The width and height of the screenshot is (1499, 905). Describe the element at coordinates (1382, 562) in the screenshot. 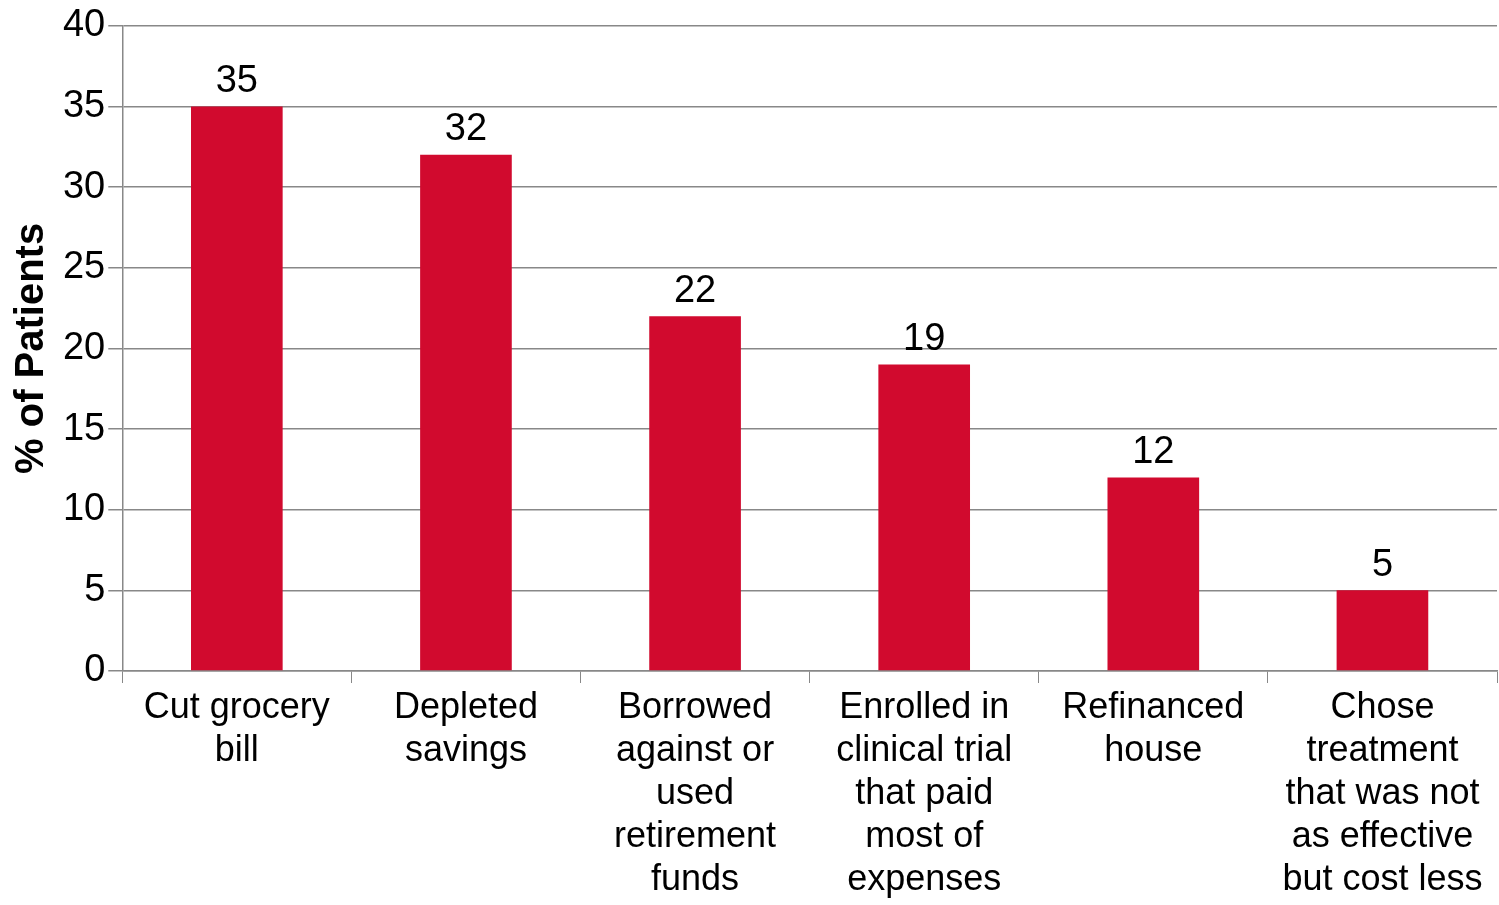

I see `data-label: 5` at that location.